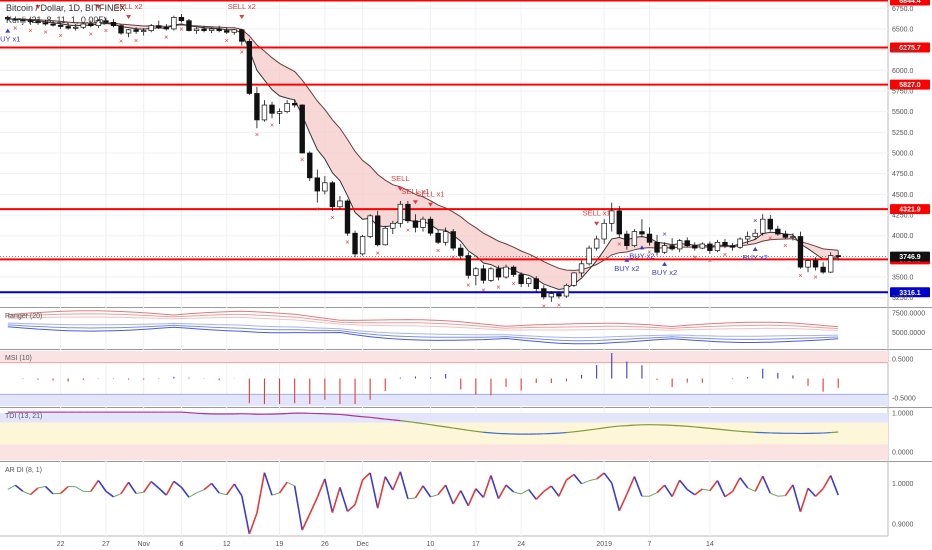 The width and height of the screenshot is (932, 550). I want to click on tdi-panel: TDI (13, 21), so click(444, 435).